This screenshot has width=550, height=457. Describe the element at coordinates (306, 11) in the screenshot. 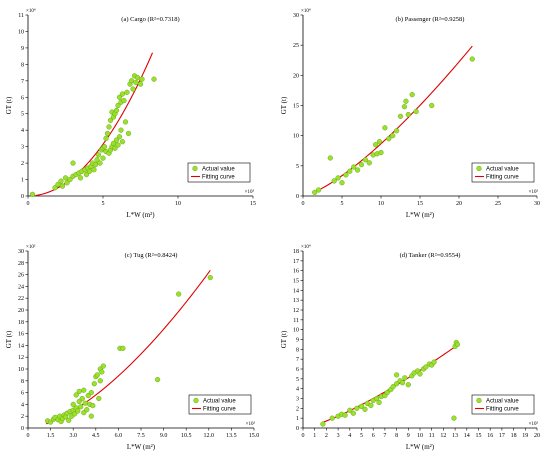

I see `y-multiplier-label: ×10⁴` at that location.